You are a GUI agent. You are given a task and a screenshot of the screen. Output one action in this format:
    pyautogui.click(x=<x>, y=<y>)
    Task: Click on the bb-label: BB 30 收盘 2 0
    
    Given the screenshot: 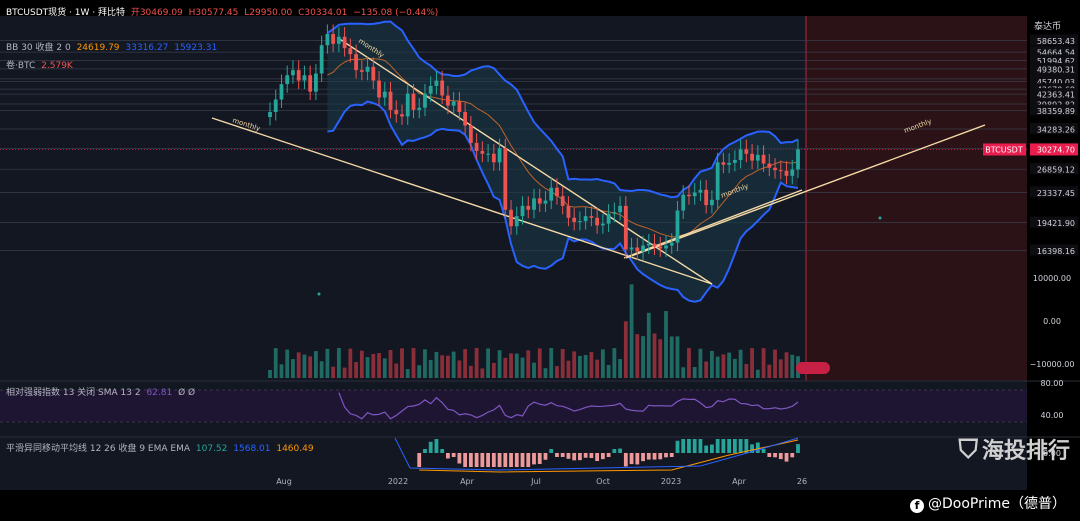 What is the action you would take?
    pyautogui.click(x=38, y=48)
    